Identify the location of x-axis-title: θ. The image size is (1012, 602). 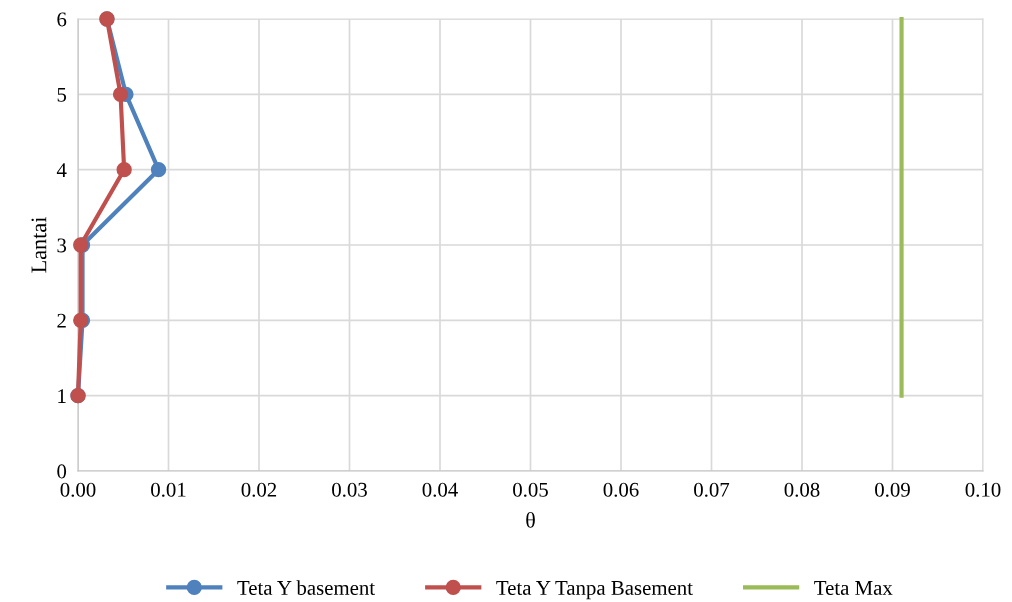
(530, 520).